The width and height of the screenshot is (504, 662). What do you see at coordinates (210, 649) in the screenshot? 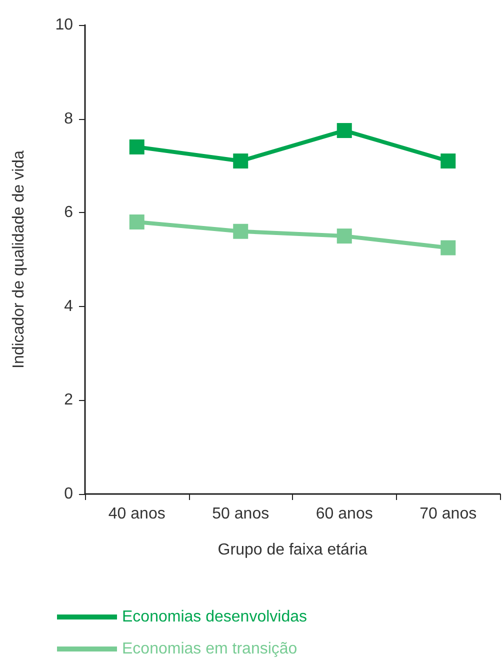
I see `legend-label: Economias em transição` at bounding box center [210, 649].